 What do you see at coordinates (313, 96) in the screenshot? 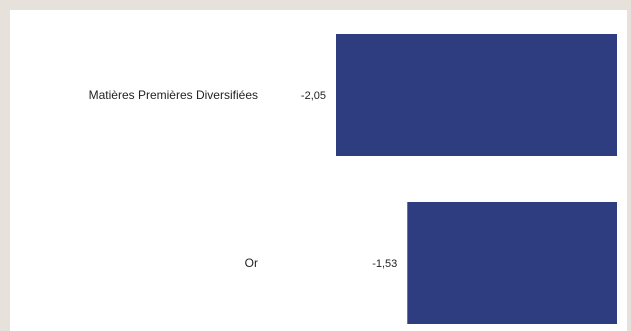
I see `value-label-0: -2,05` at bounding box center [313, 96].